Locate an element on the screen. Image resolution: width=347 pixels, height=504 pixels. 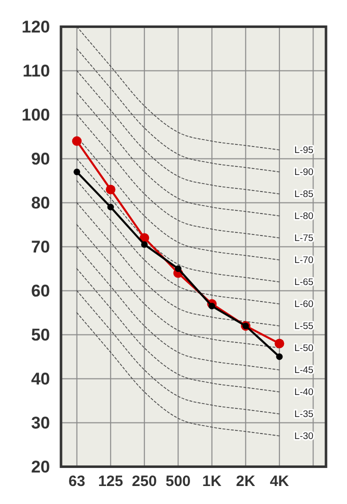
series-label: L-70 is located at coordinates (304, 260).